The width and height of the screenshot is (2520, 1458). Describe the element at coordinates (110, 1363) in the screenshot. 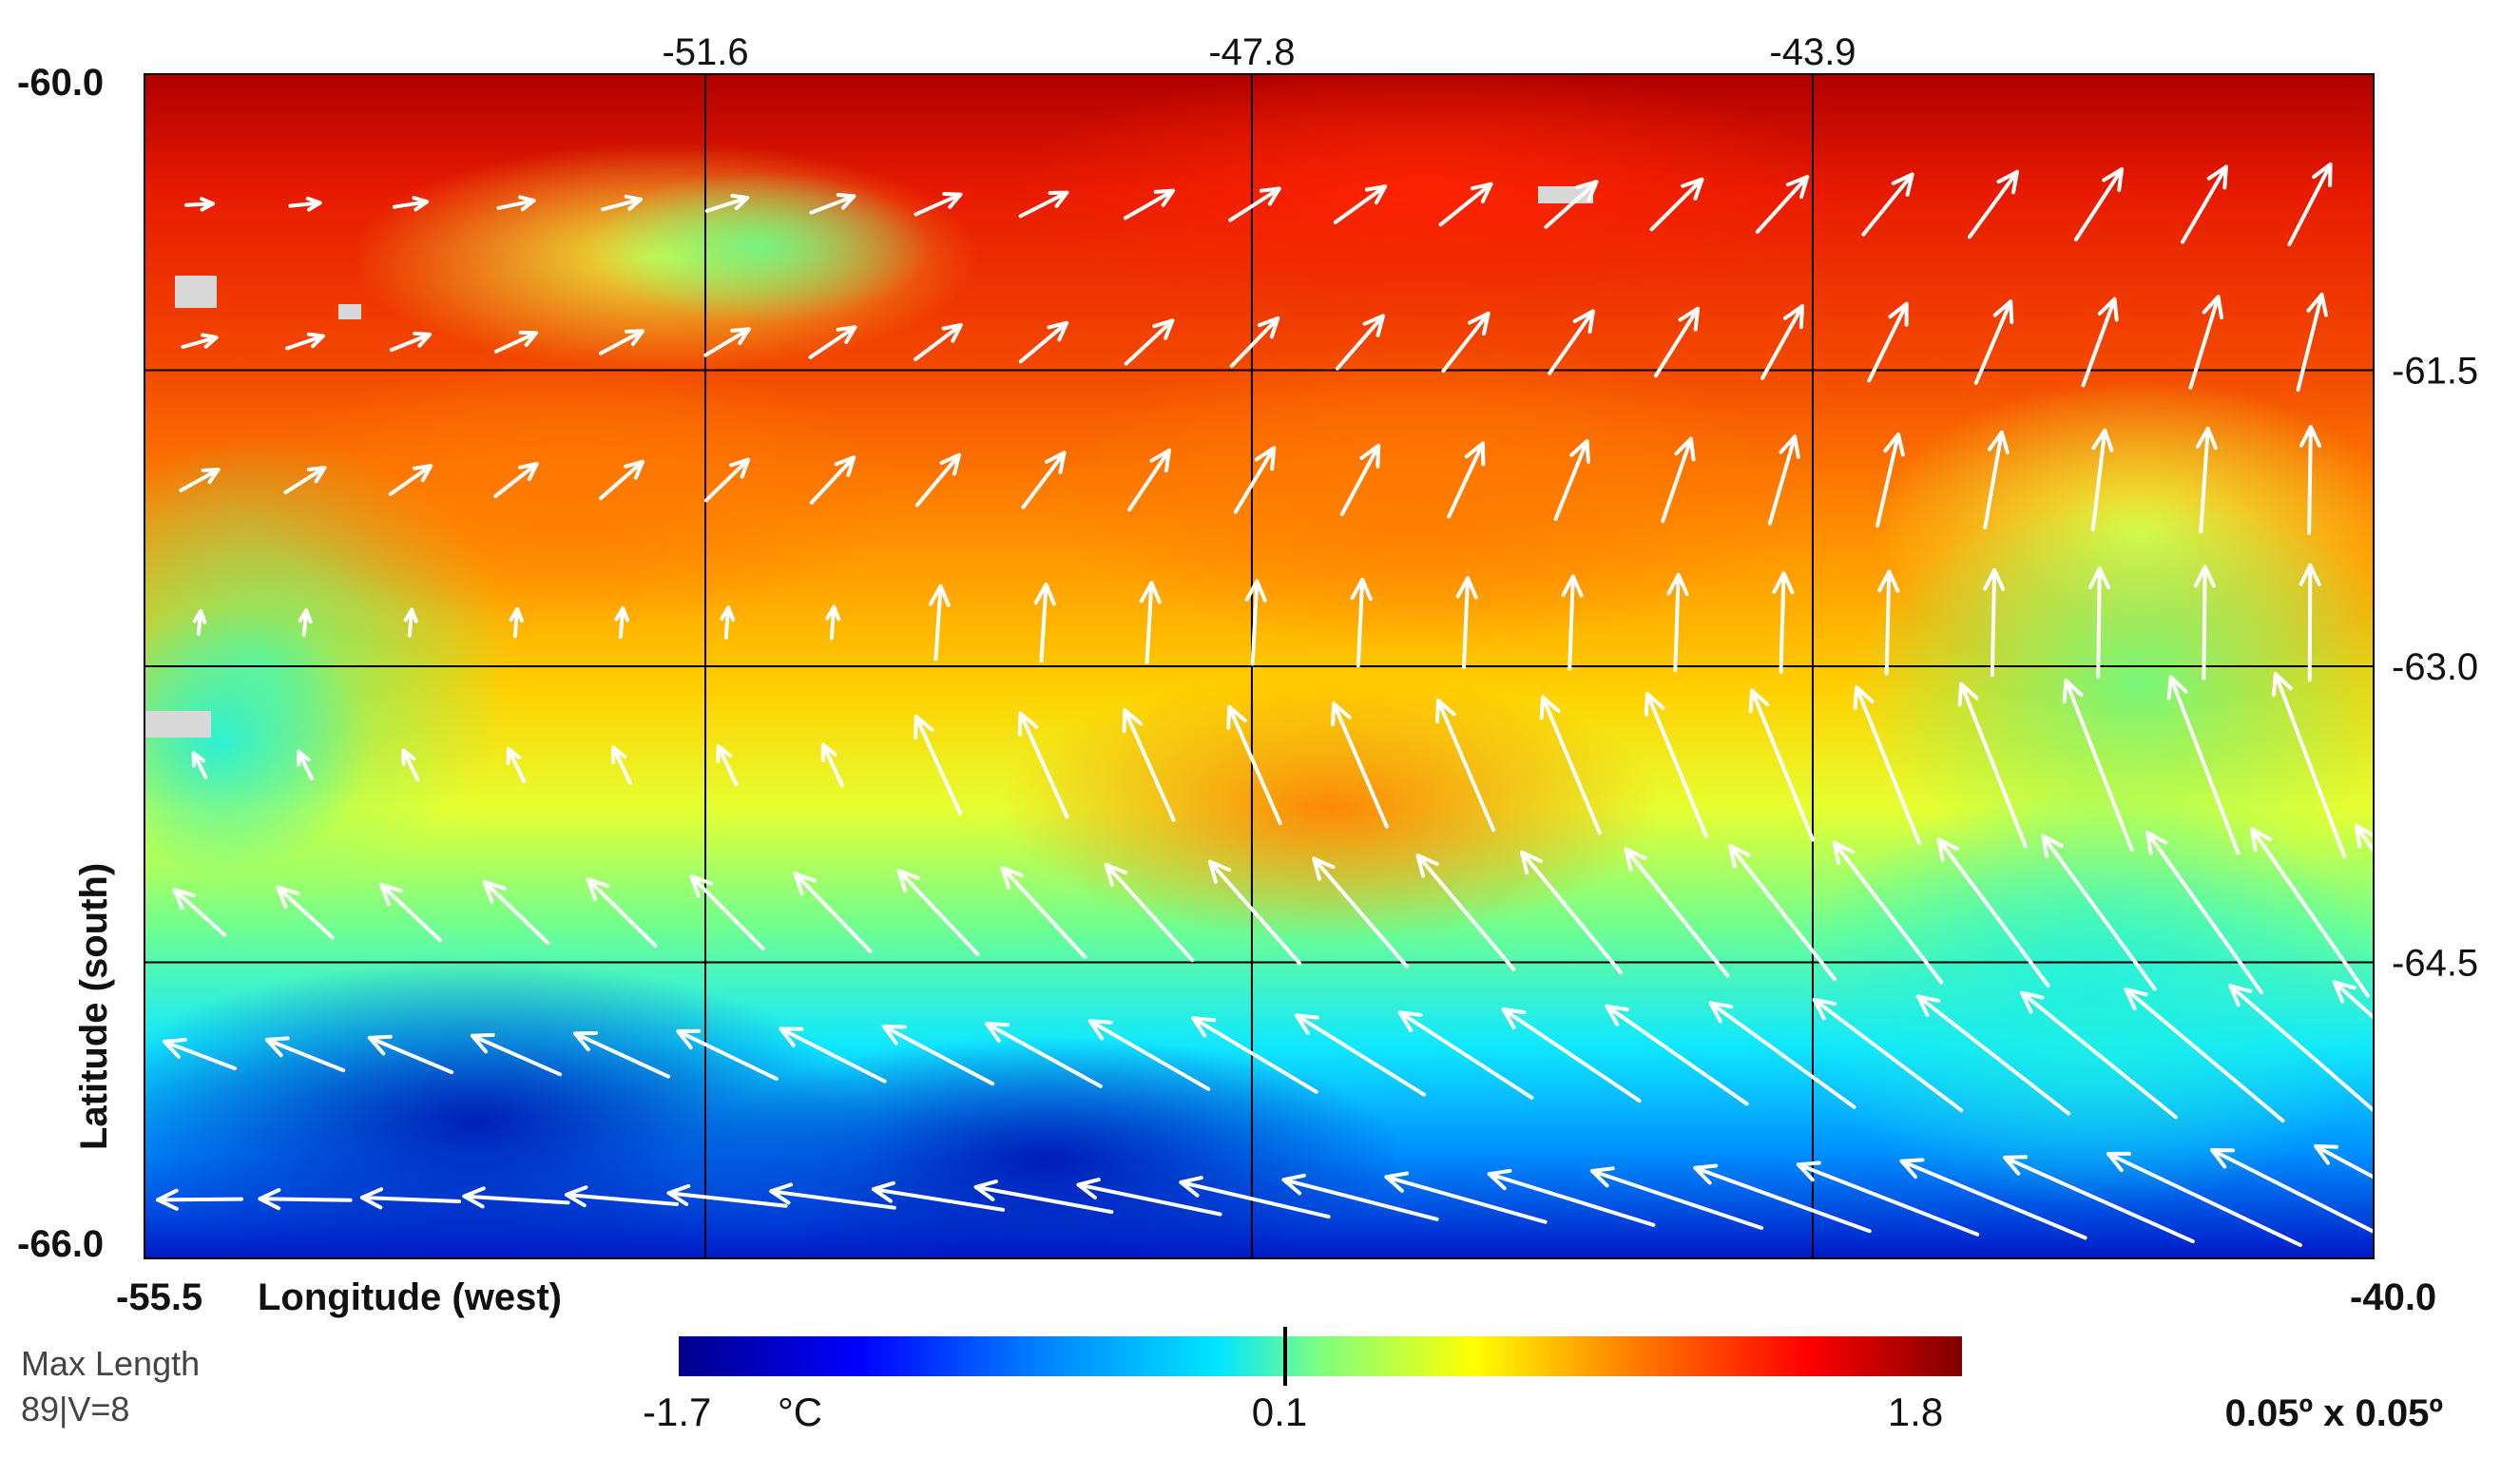

I see `vector-scale-label: Max Length` at that location.